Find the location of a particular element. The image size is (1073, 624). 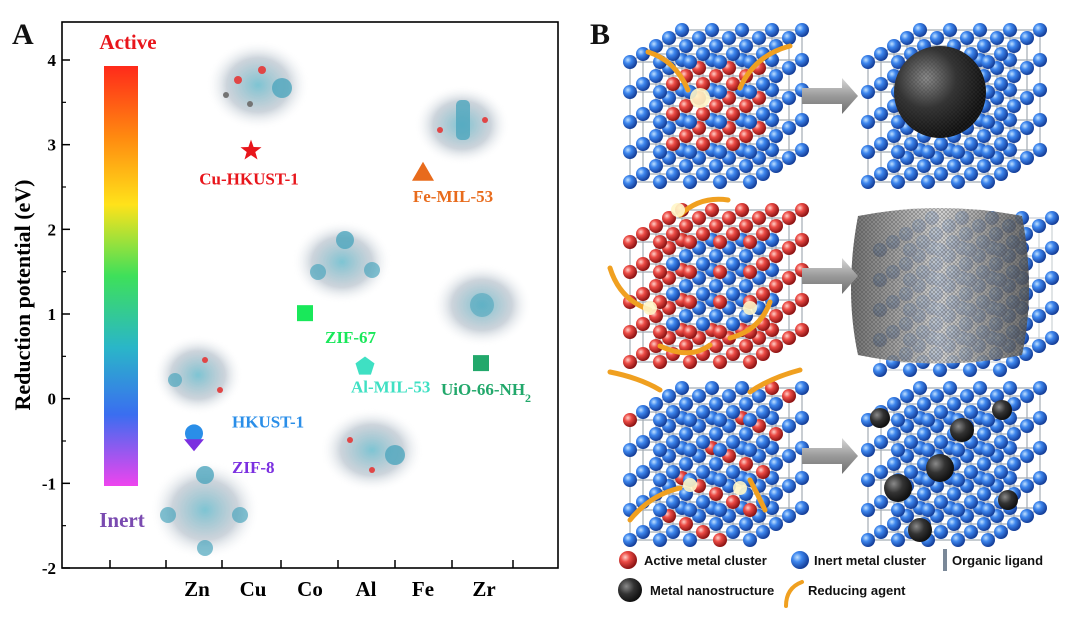

legend-reducer-swatch is located at coordinates (794, 594).